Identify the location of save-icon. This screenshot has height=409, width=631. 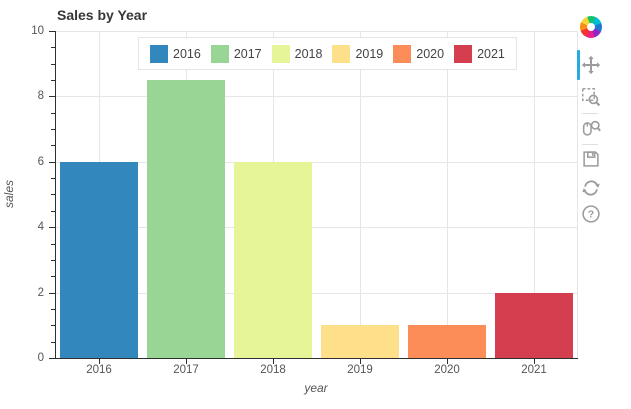
(591, 159).